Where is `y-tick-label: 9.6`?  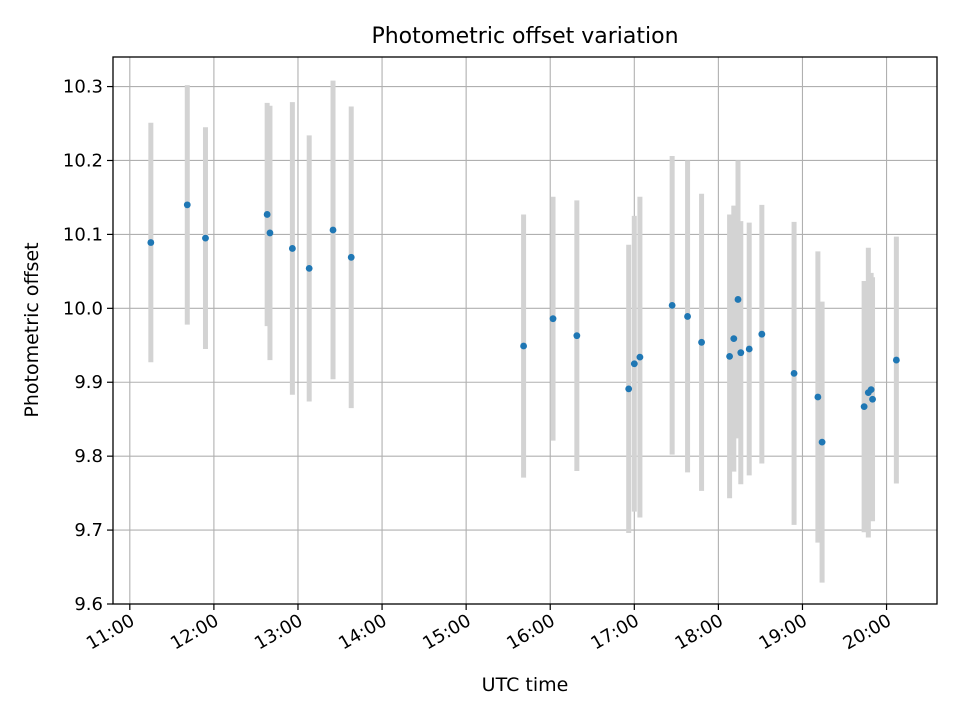 y-tick-label: 9.6 is located at coordinates (88, 604).